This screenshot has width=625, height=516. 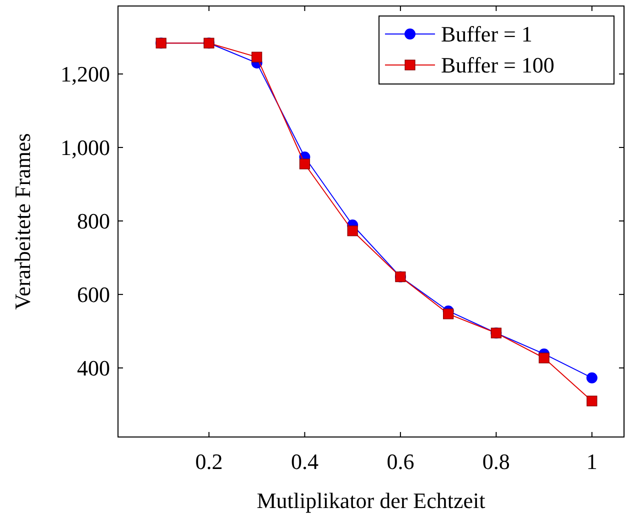 What do you see at coordinates (85, 147) in the screenshot?
I see `y-tick-label: 1,000` at bounding box center [85, 147].